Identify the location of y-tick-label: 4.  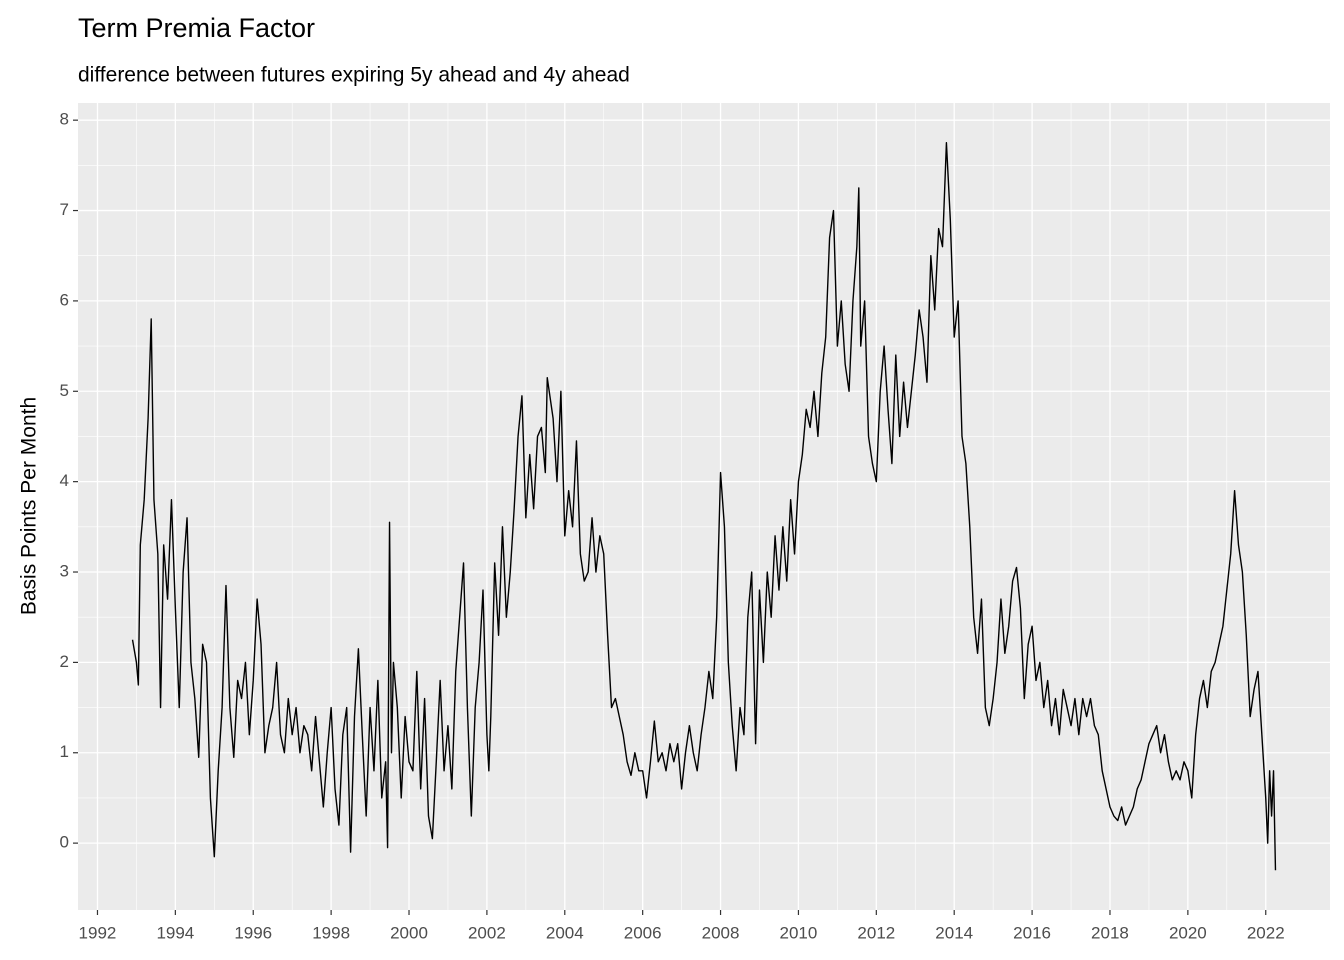
(64, 480).